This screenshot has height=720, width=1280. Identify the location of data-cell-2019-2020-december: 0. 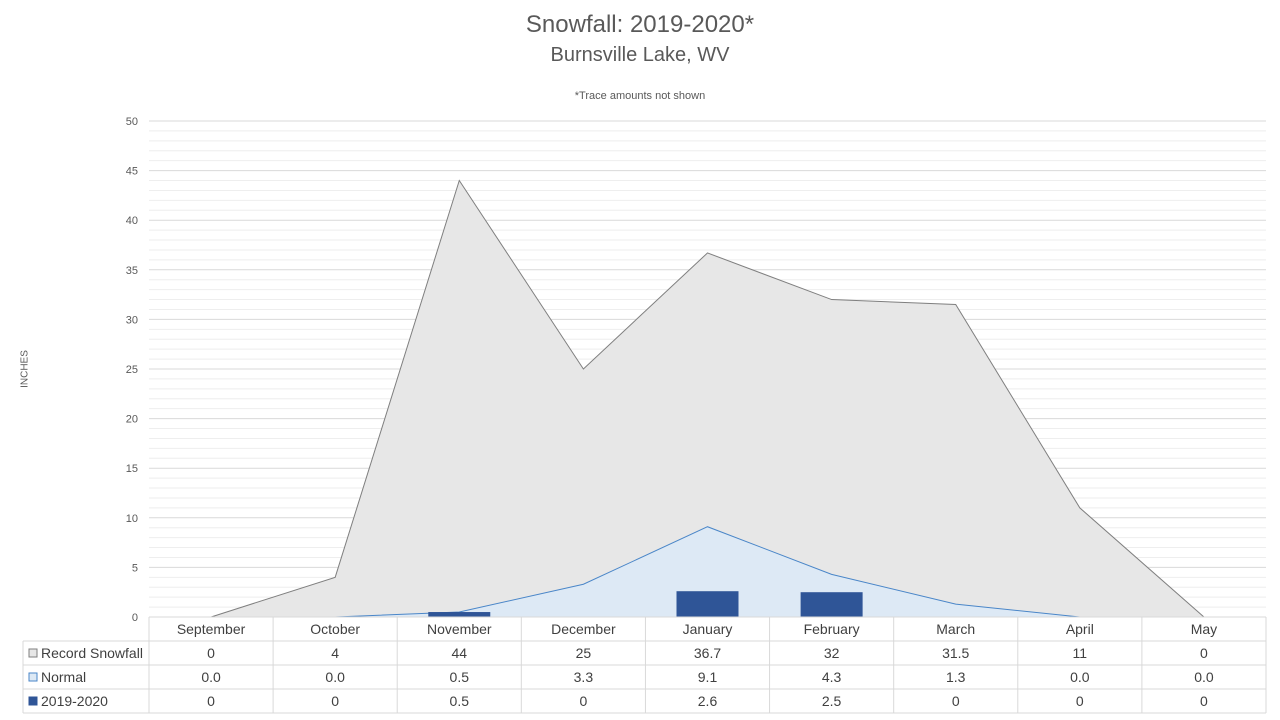
(583, 701).